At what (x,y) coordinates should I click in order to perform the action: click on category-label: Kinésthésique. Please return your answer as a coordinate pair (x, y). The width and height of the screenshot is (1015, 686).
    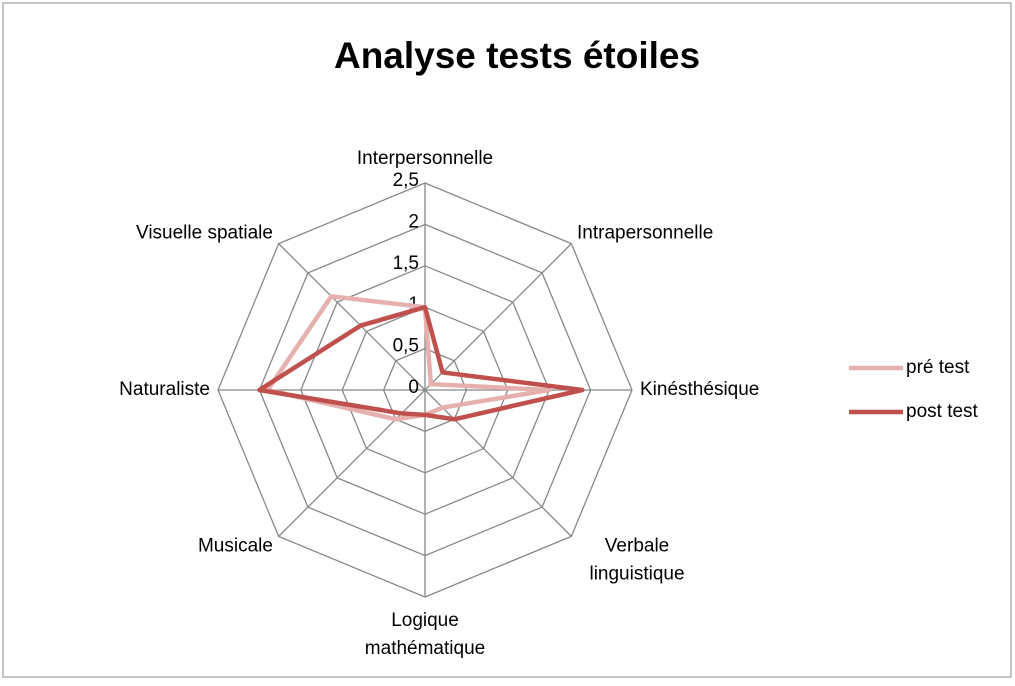
    Looking at the image, I should click on (699, 389).